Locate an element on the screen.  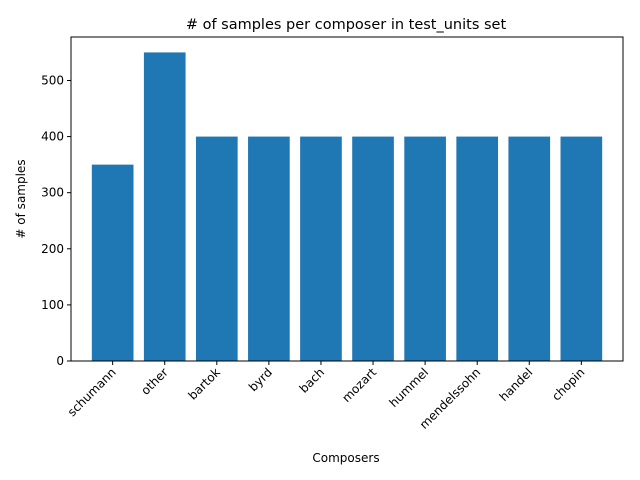
bar-handel is located at coordinates (529, 248).